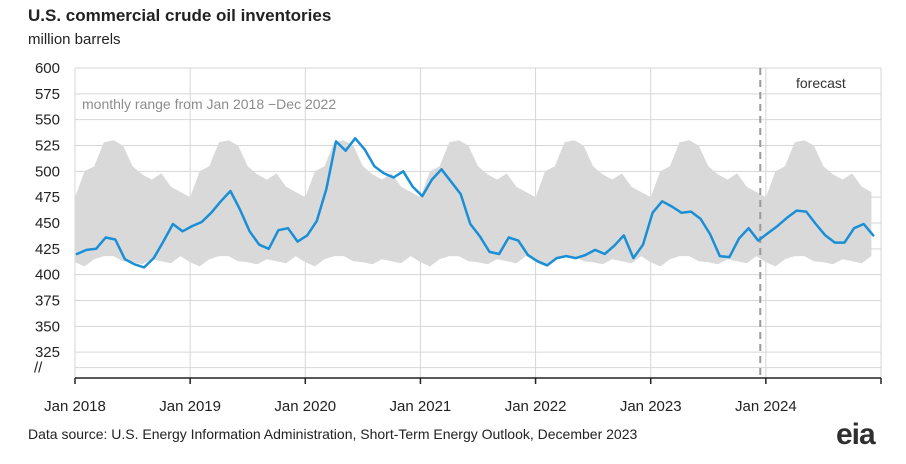  Describe the element at coordinates (536, 406) in the screenshot. I see `x-tick-label: Jan 2022` at that location.